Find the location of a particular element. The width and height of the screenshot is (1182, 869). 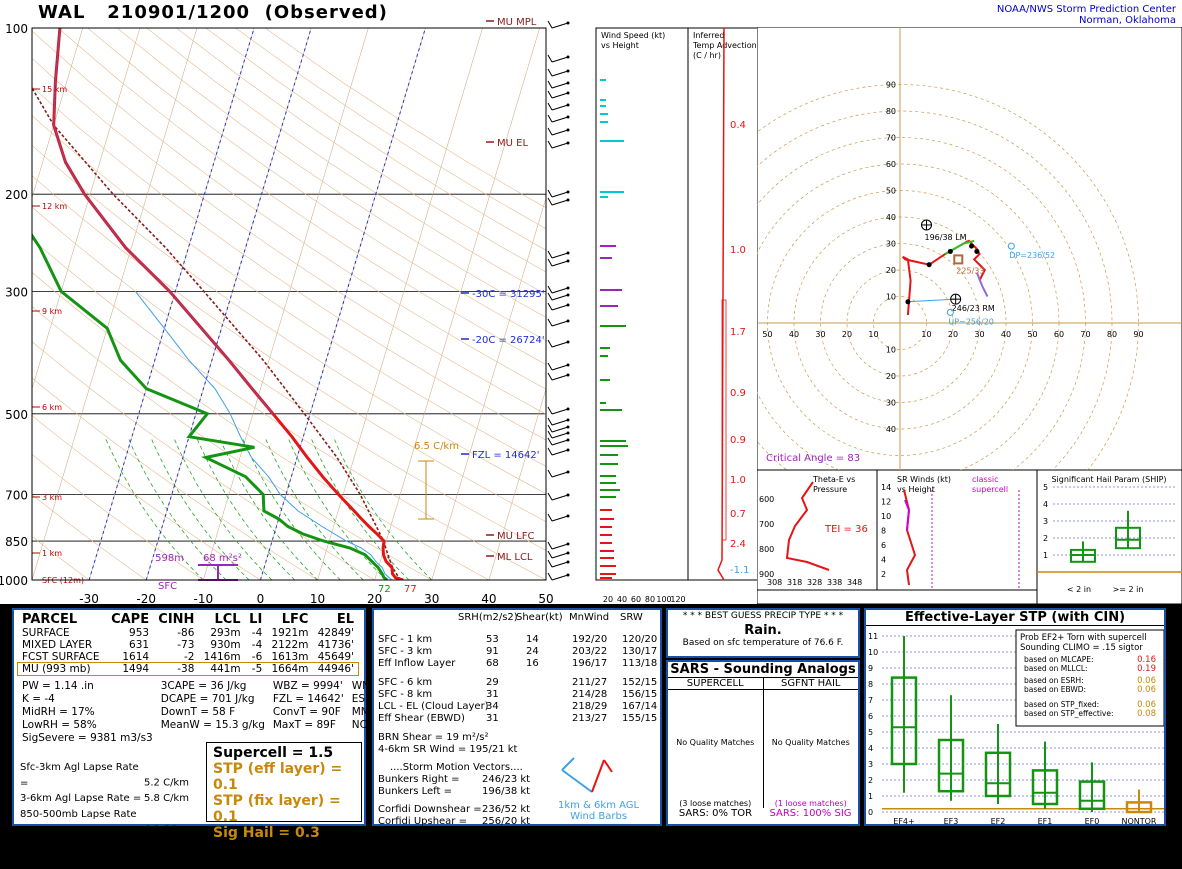

barb-legend: 1km & 6km AGL Wind Barbs is located at coordinates (599, 811).